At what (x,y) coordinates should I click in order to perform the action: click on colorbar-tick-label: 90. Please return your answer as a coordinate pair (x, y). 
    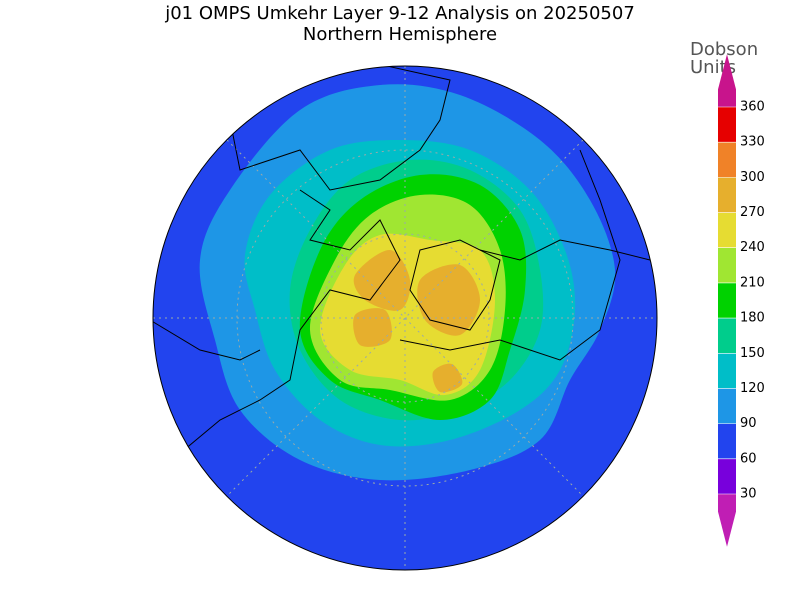
    Looking at the image, I should click on (748, 423).